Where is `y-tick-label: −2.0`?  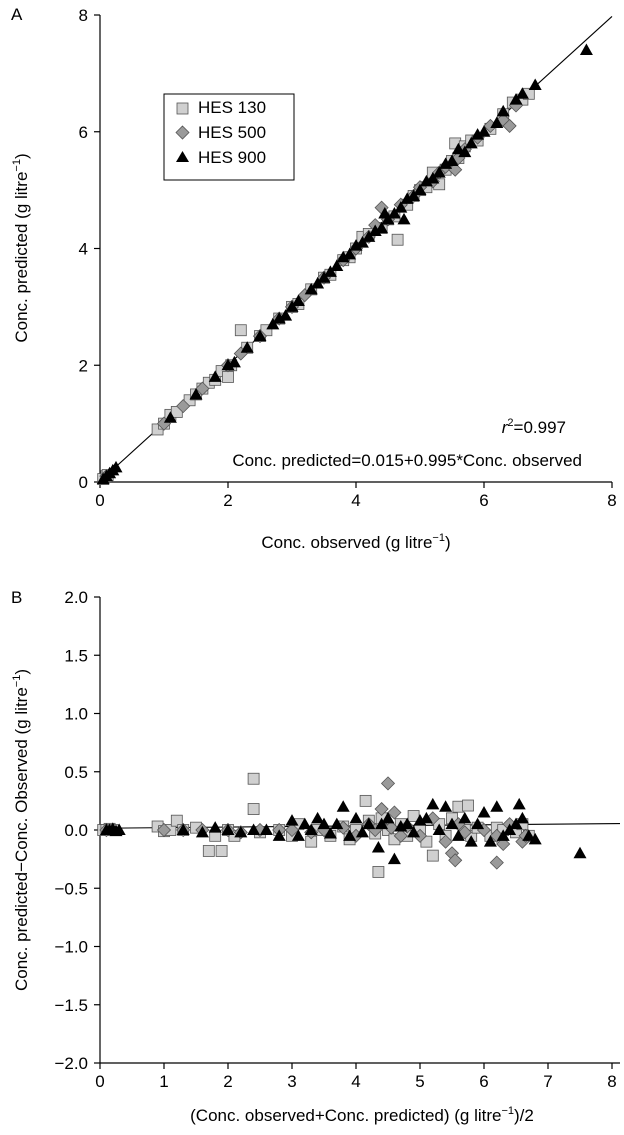 y-tick-label: −2.0 is located at coordinates (71, 1063).